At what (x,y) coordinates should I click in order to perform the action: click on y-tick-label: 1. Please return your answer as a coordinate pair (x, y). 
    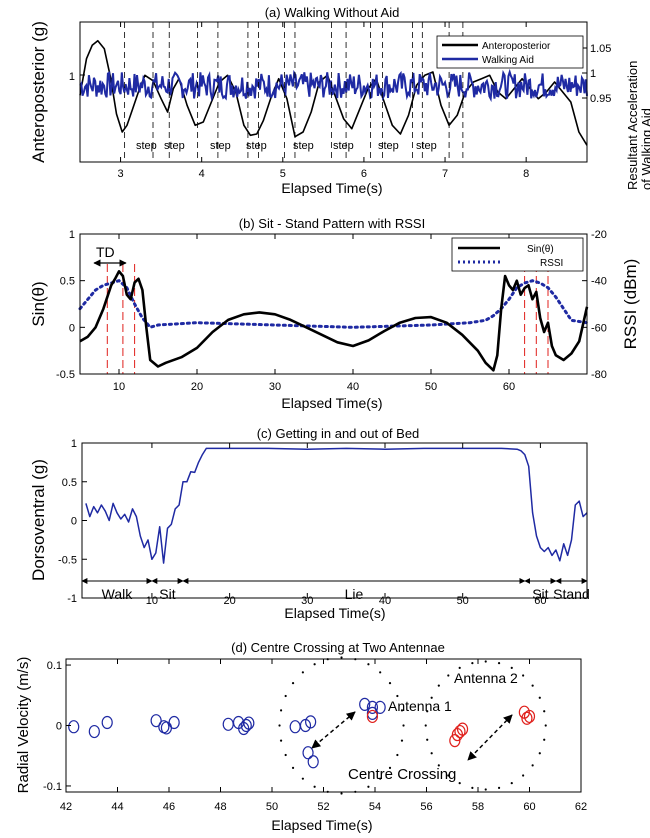
    Looking at the image, I should click on (72, 77).